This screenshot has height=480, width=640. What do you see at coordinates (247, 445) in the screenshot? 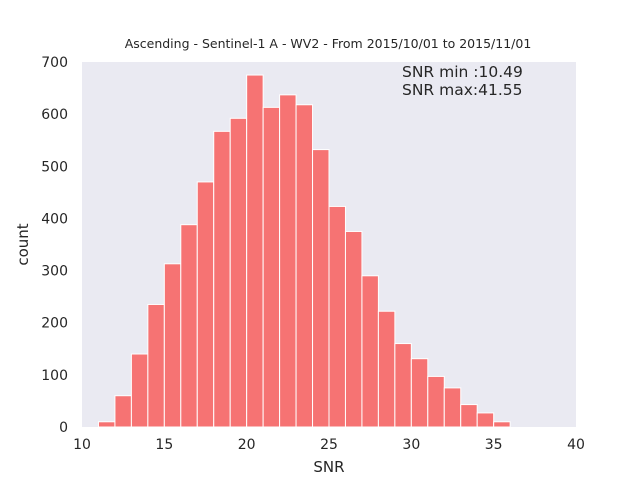
I see `x-tick-label: 20` at bounding box center [247, 445].